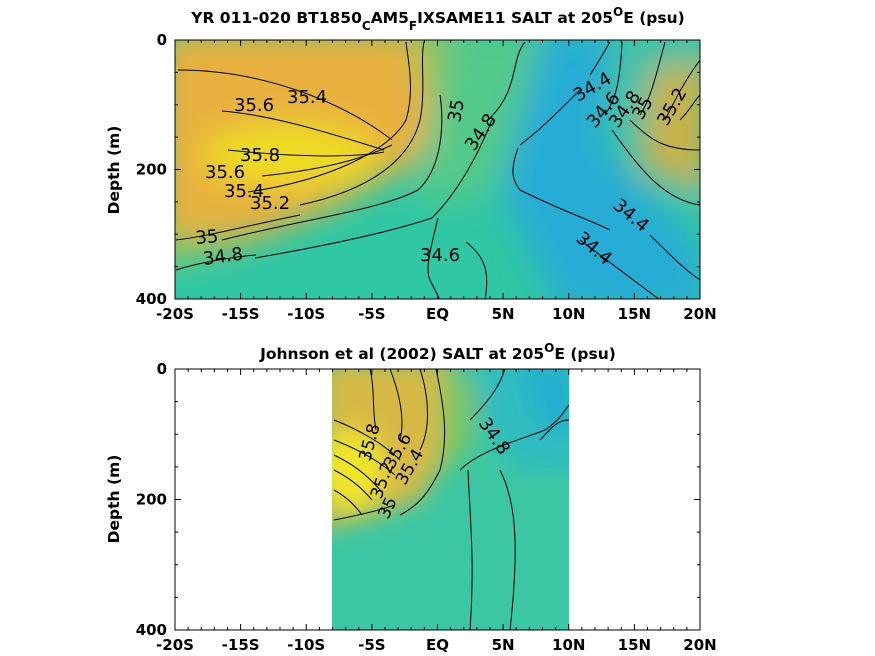  Describe the element at coordinates (440, 255) in the screenshot. I see `top-contour-label: 34.6` at that location.